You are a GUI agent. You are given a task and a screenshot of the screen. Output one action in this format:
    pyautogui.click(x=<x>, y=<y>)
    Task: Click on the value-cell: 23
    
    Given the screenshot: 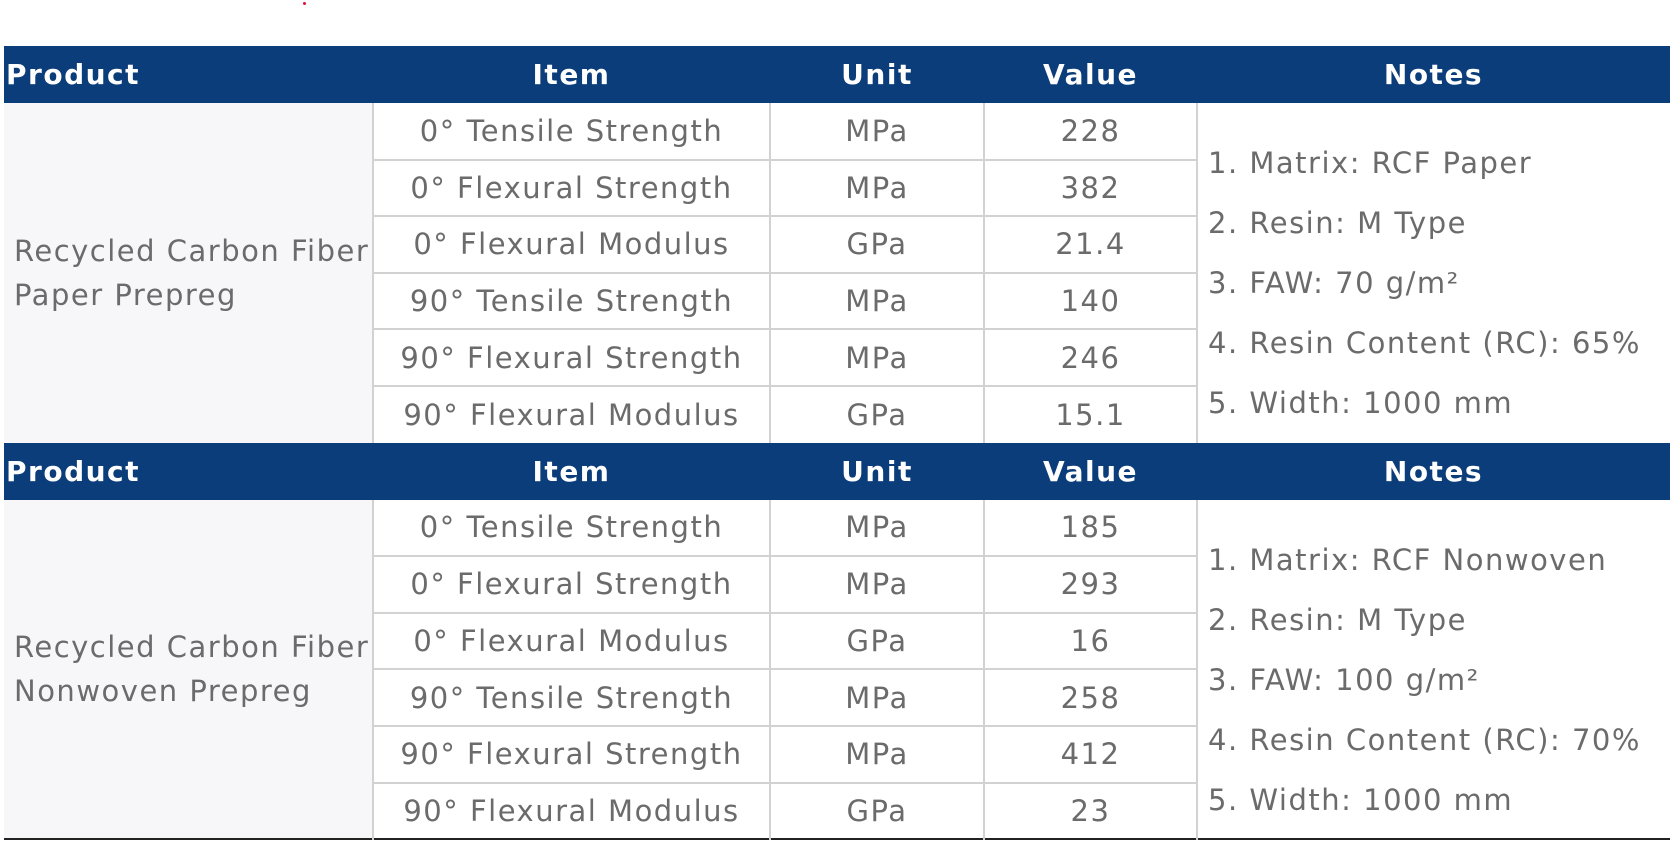 What is the action you would take?
    pyautogui.click(x=1090, y=811)
    